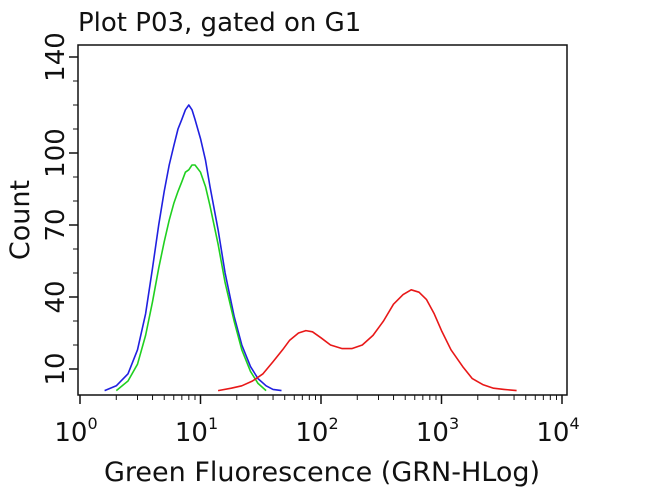 Image resolution: width=650 pixels, height=488 pixels. Describe the element at coordinates (322, 472) in the screenshot. I see `x-axis-label: Green Fluorescence (GRN-HLog)` at that location.